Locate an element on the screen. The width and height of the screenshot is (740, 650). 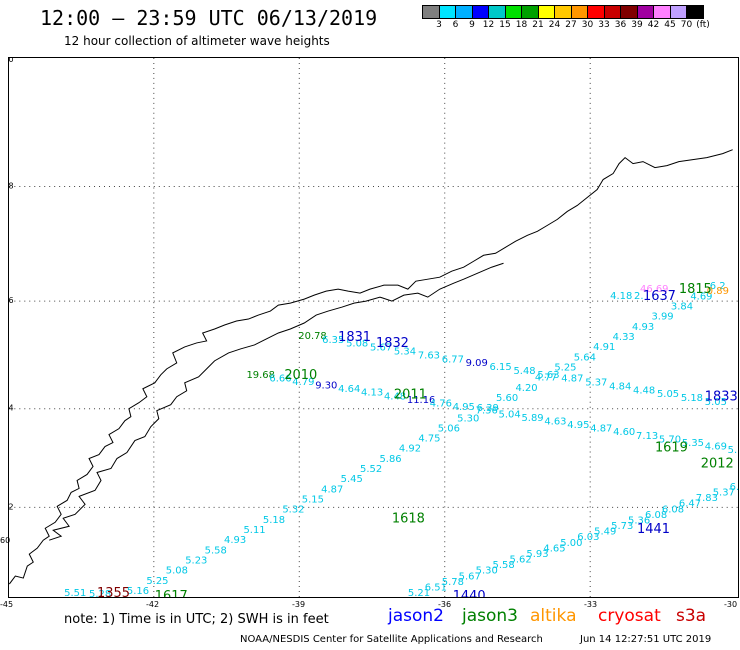
scale-label: 3 is located at coordinates (439, 25).